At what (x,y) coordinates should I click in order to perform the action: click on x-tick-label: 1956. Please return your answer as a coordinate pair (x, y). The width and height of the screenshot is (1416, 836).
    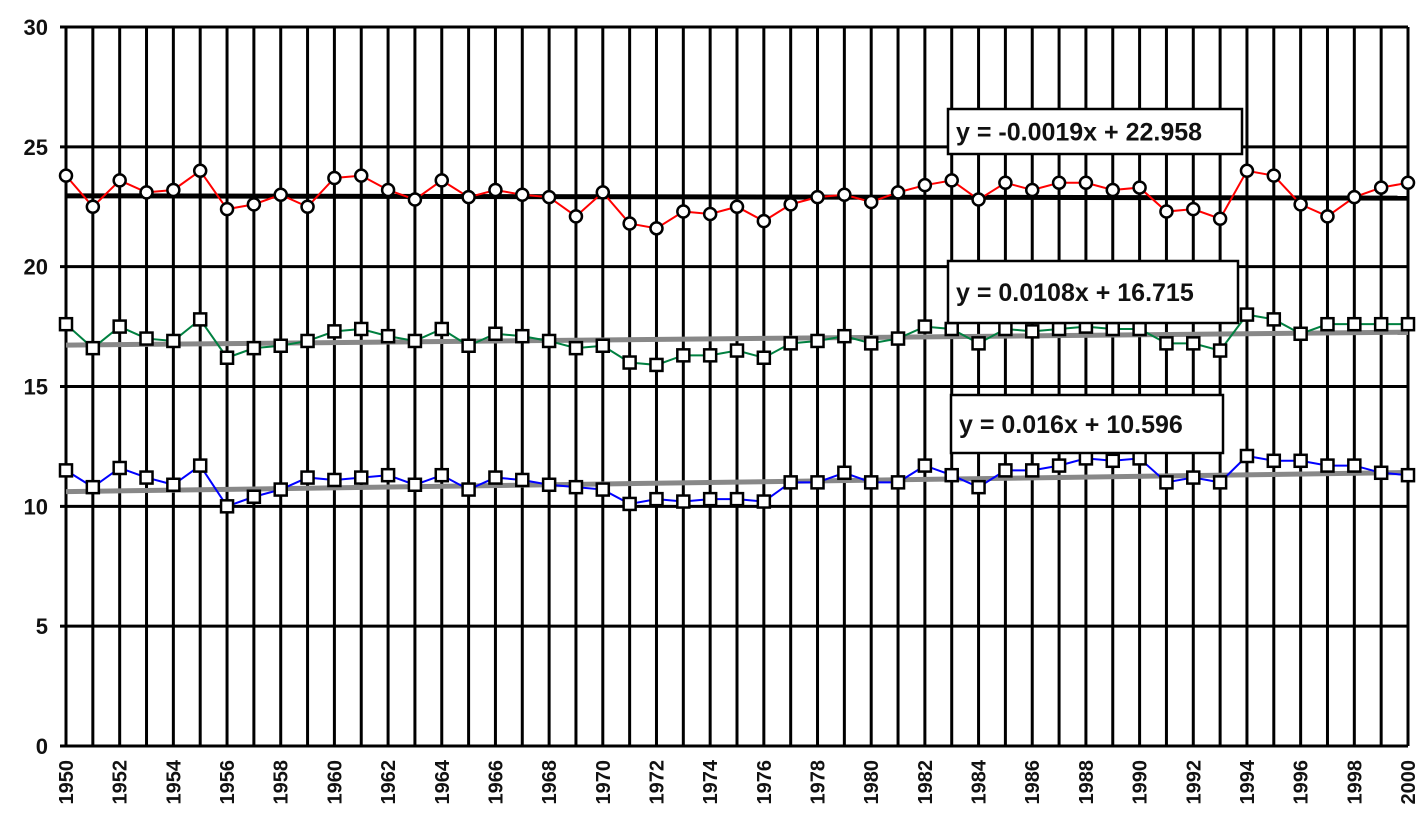
    Looking at the image, I should click on (228, 782).